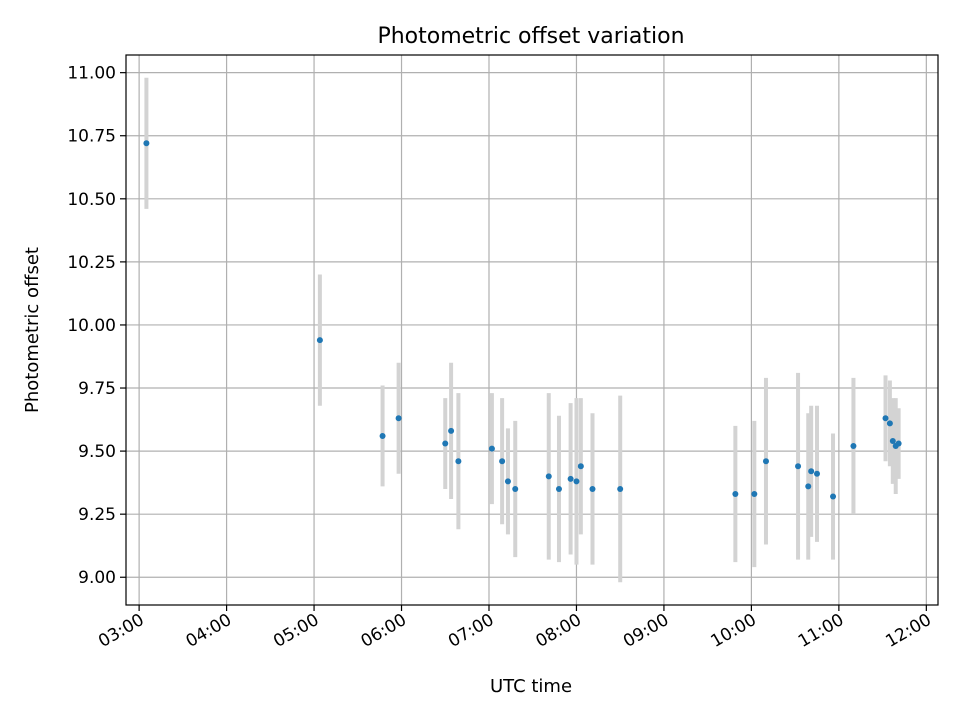 This screenshot has height=720, width=960. What do you see at coordinates (97, 515) in the screenshot?
I see `y-tick-label: 9.25` at bounding box center [97, 515].